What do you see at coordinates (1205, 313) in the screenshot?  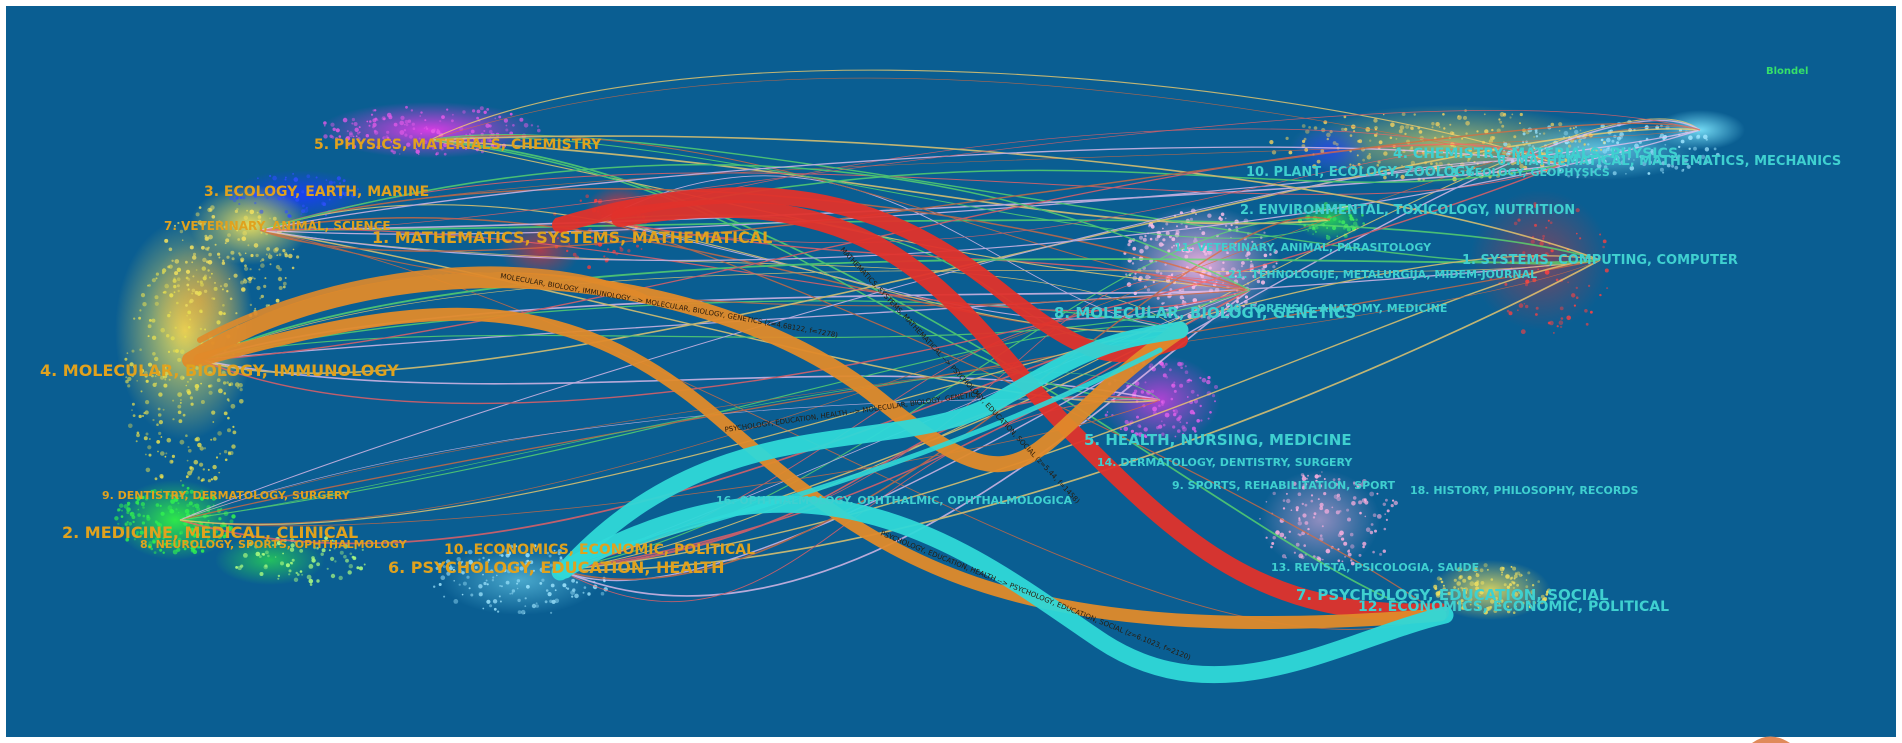 I see `right-label-molecular: 8. MOLECULAR, BIOLOGY, GENETICS` at bounding box center [1205, 313].